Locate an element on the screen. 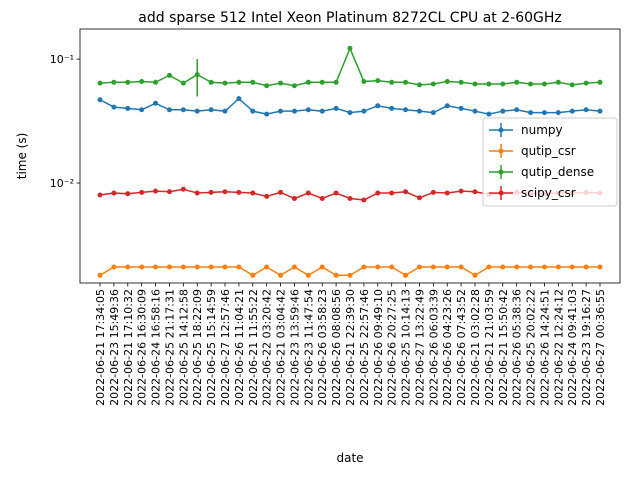 The image size is (640, 480). x-tick-label: 2022-06-23 15:49:36 is located at coordinates (114, 347).